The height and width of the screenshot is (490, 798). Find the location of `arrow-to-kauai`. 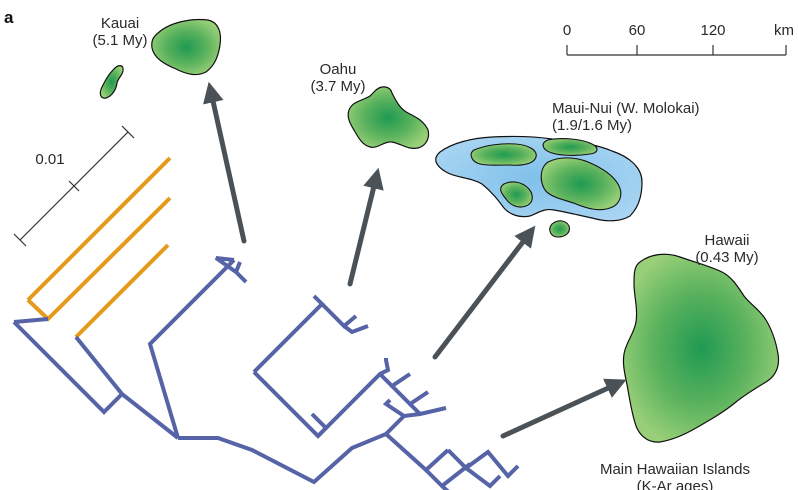

arrow-to-kauai is located at coordinates (225, 162).